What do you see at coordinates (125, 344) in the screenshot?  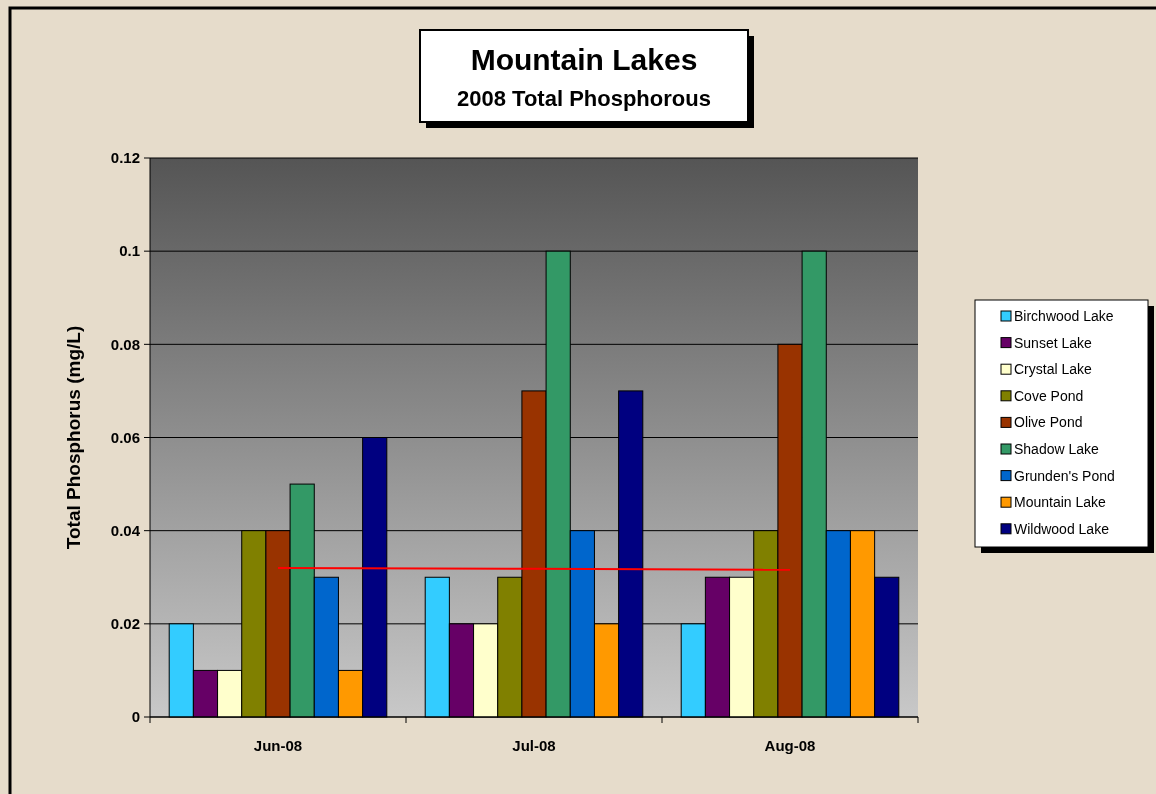 I see `y-tick-label: 0.08` at bounding box center [125, 344].